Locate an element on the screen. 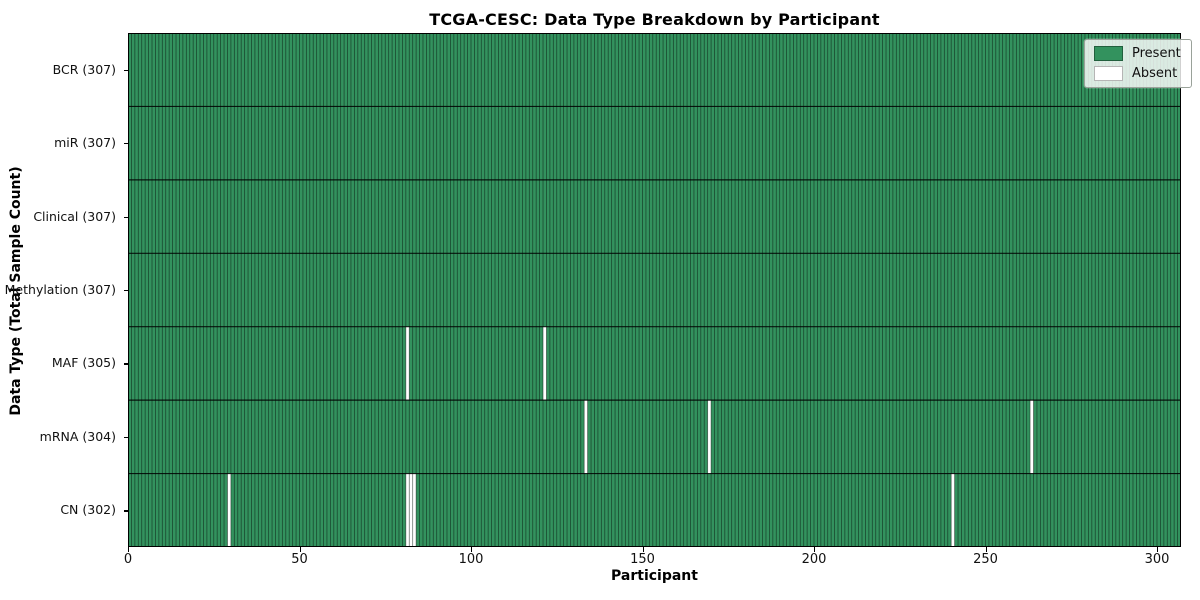 This screenshot has width=1200, height=600. x-tick-label: 150 is located at coordinates (642, 559).